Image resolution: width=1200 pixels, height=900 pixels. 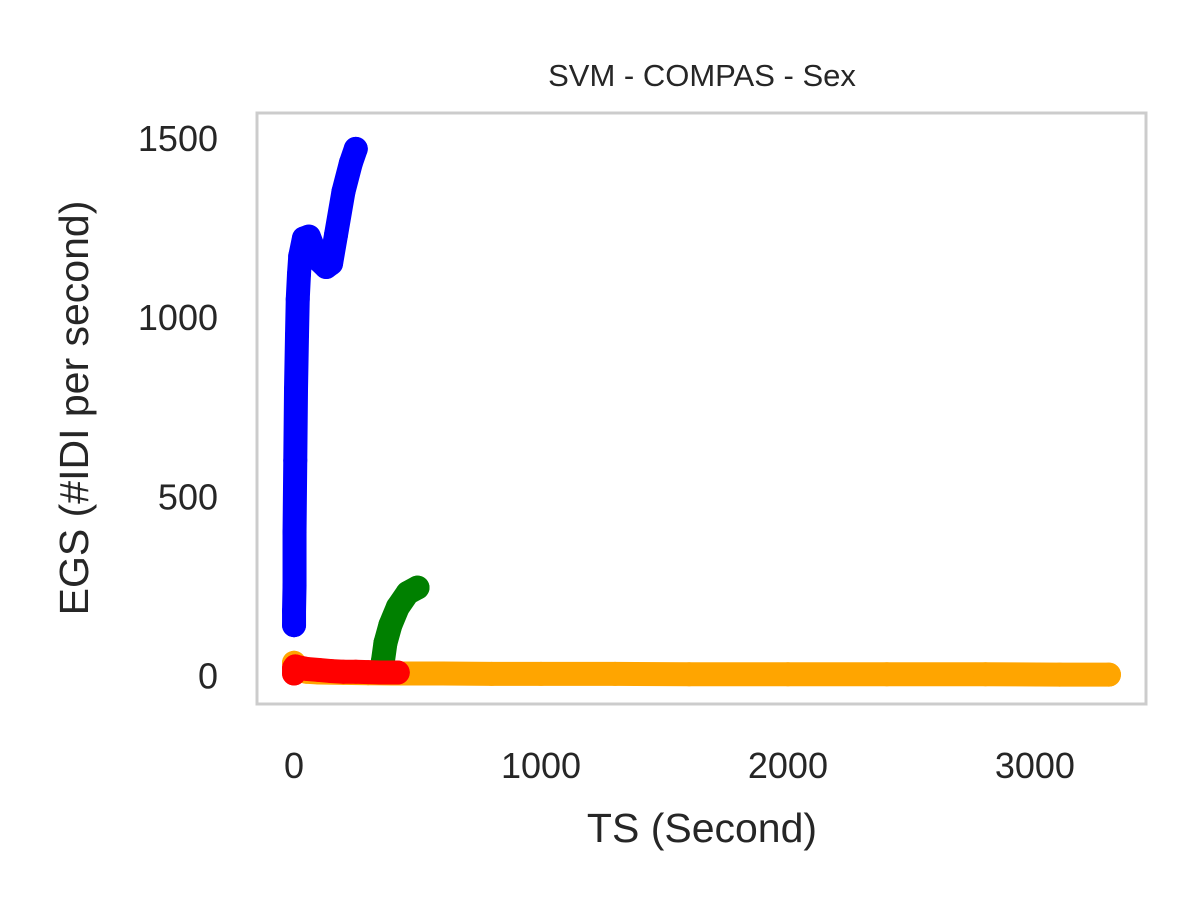 What do you see at coordinates (74, 408) in the screenshot?
I see `y-axis-label: EGS (#IDI per second)` at bounding box center [74, 408].